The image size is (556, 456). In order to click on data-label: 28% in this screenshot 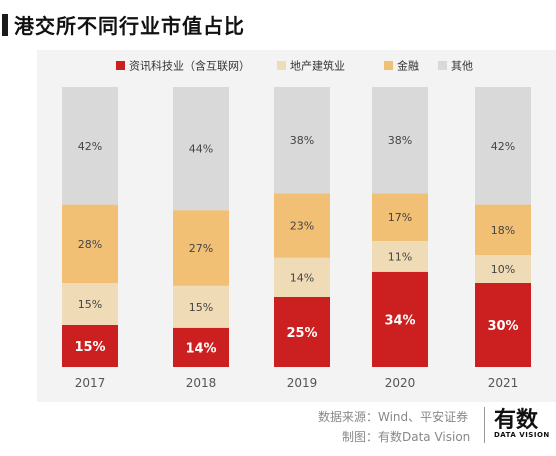, I will do `click(90, 244)`.